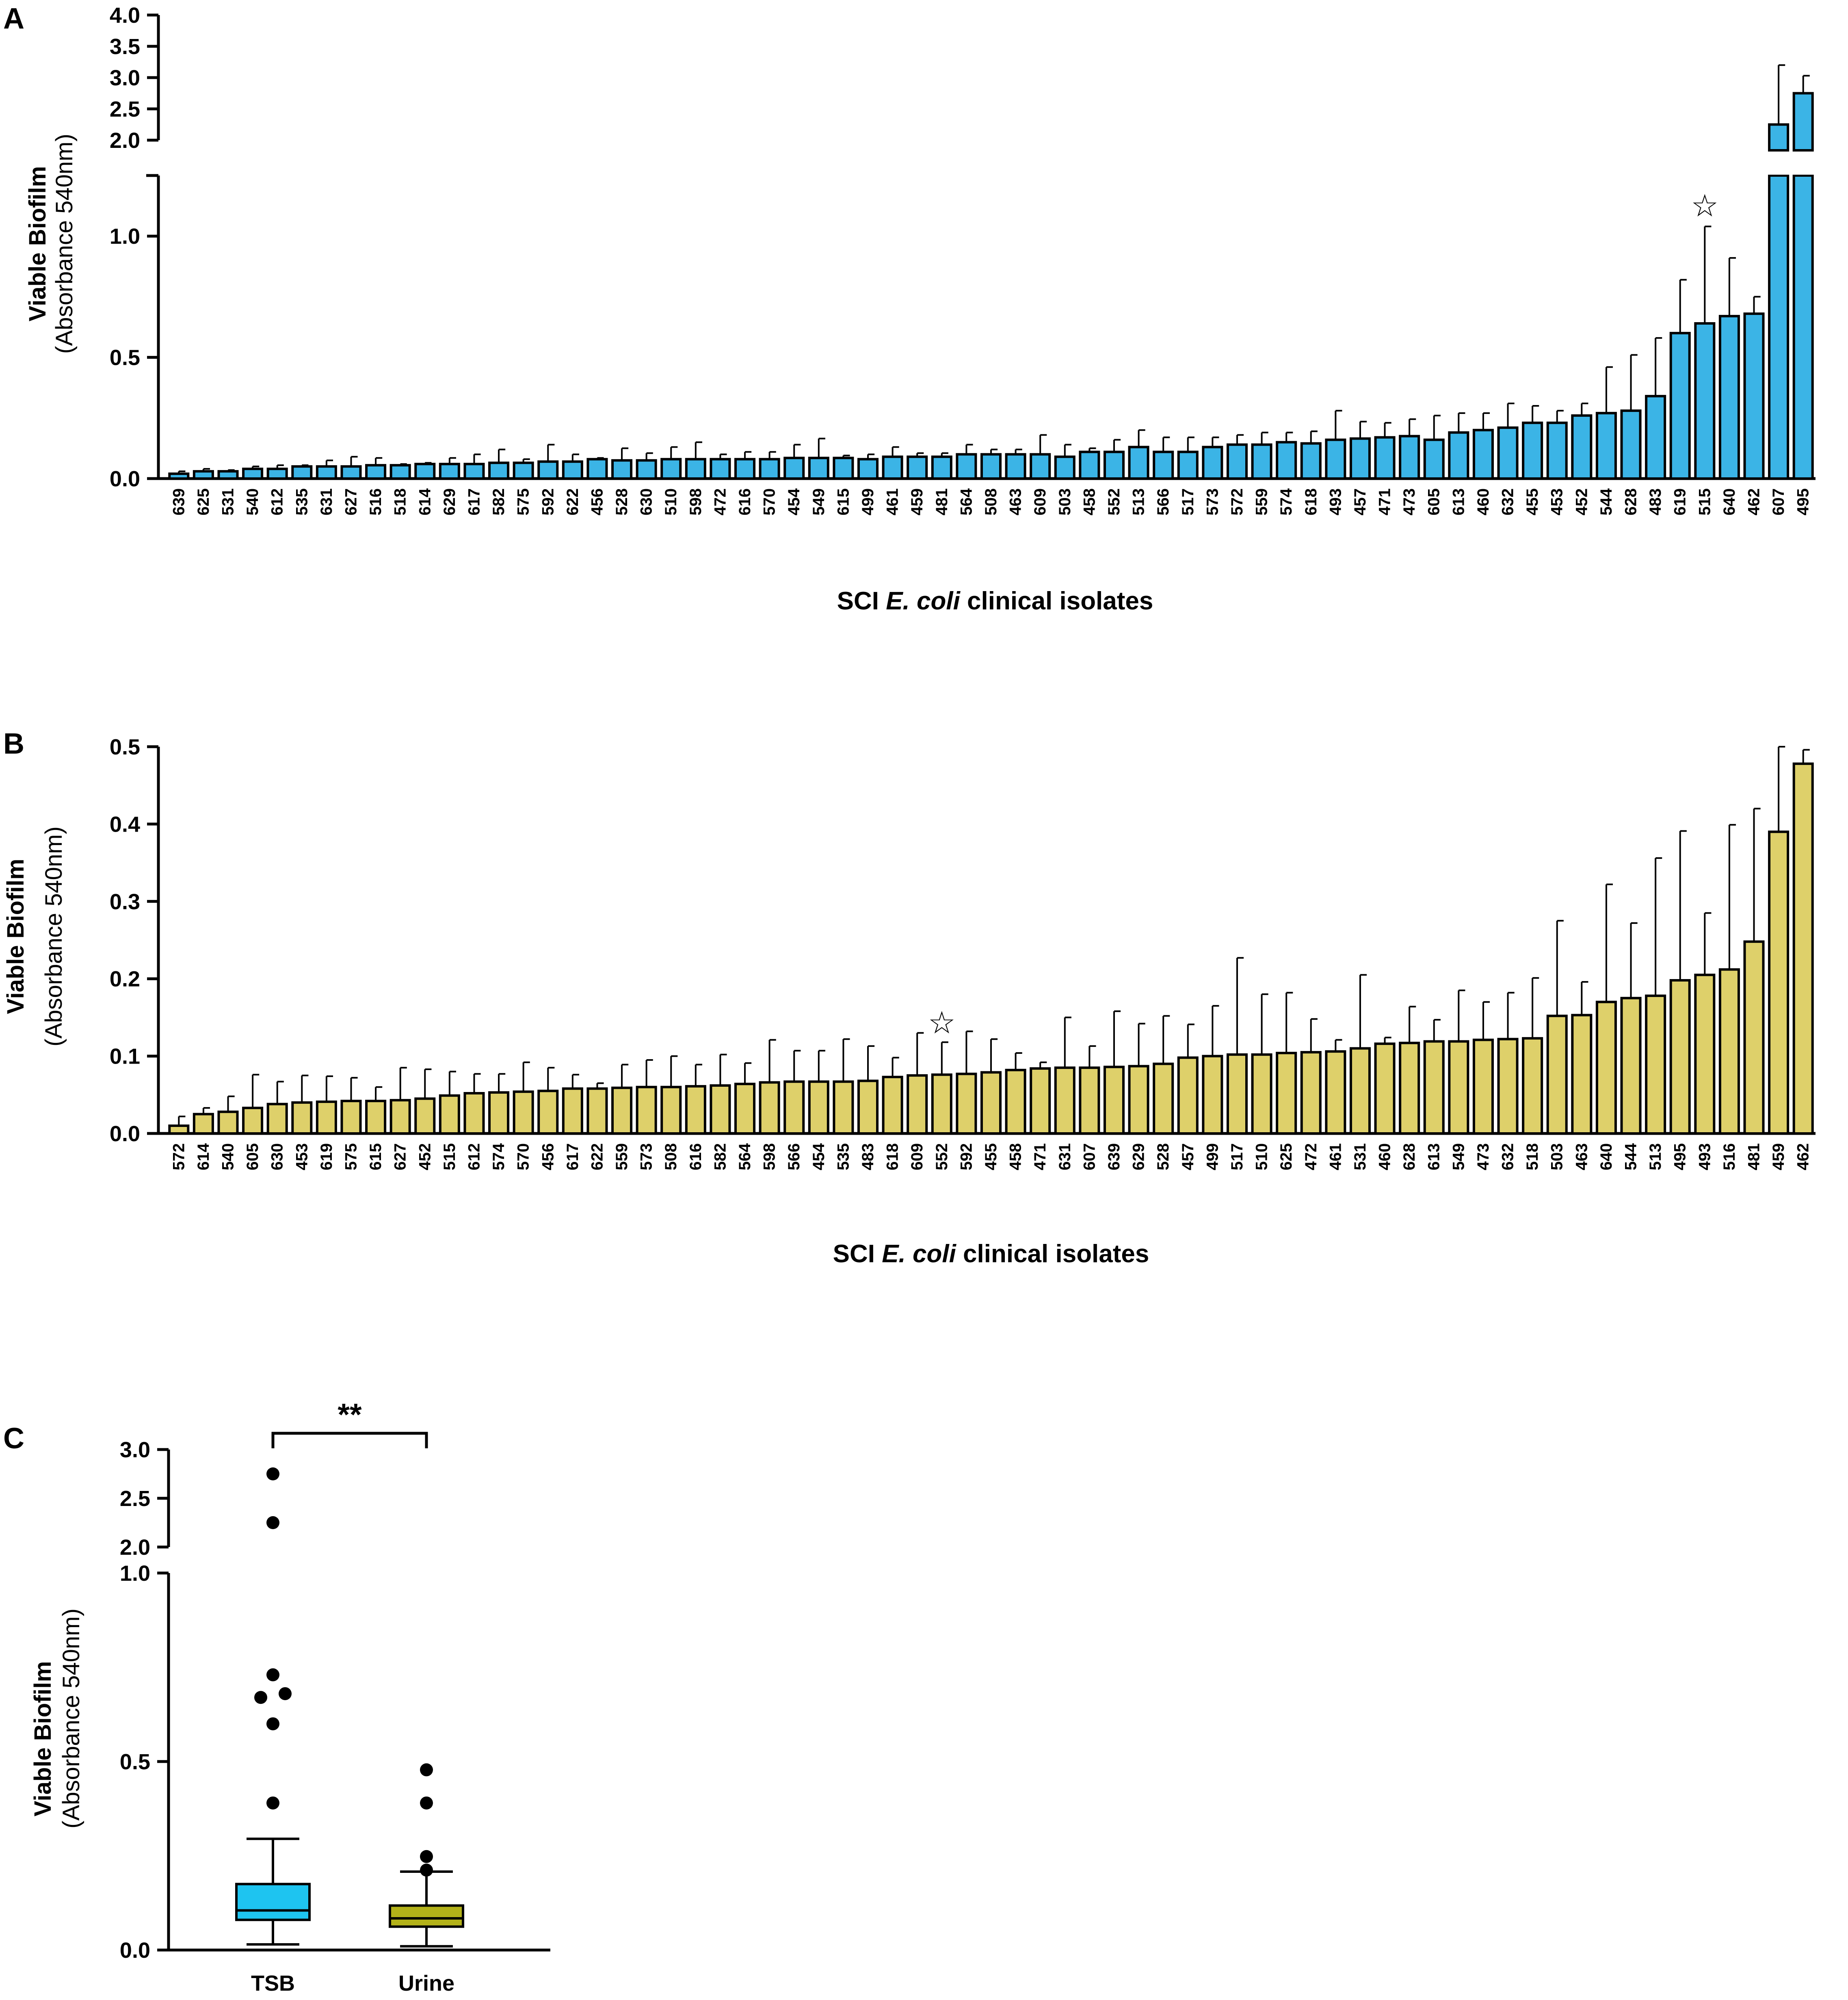 The image size is (1848, 2000). Describe the element at coordinates (1458, 502) in the screenshot. I see `x-tick-label: 613` at that location.